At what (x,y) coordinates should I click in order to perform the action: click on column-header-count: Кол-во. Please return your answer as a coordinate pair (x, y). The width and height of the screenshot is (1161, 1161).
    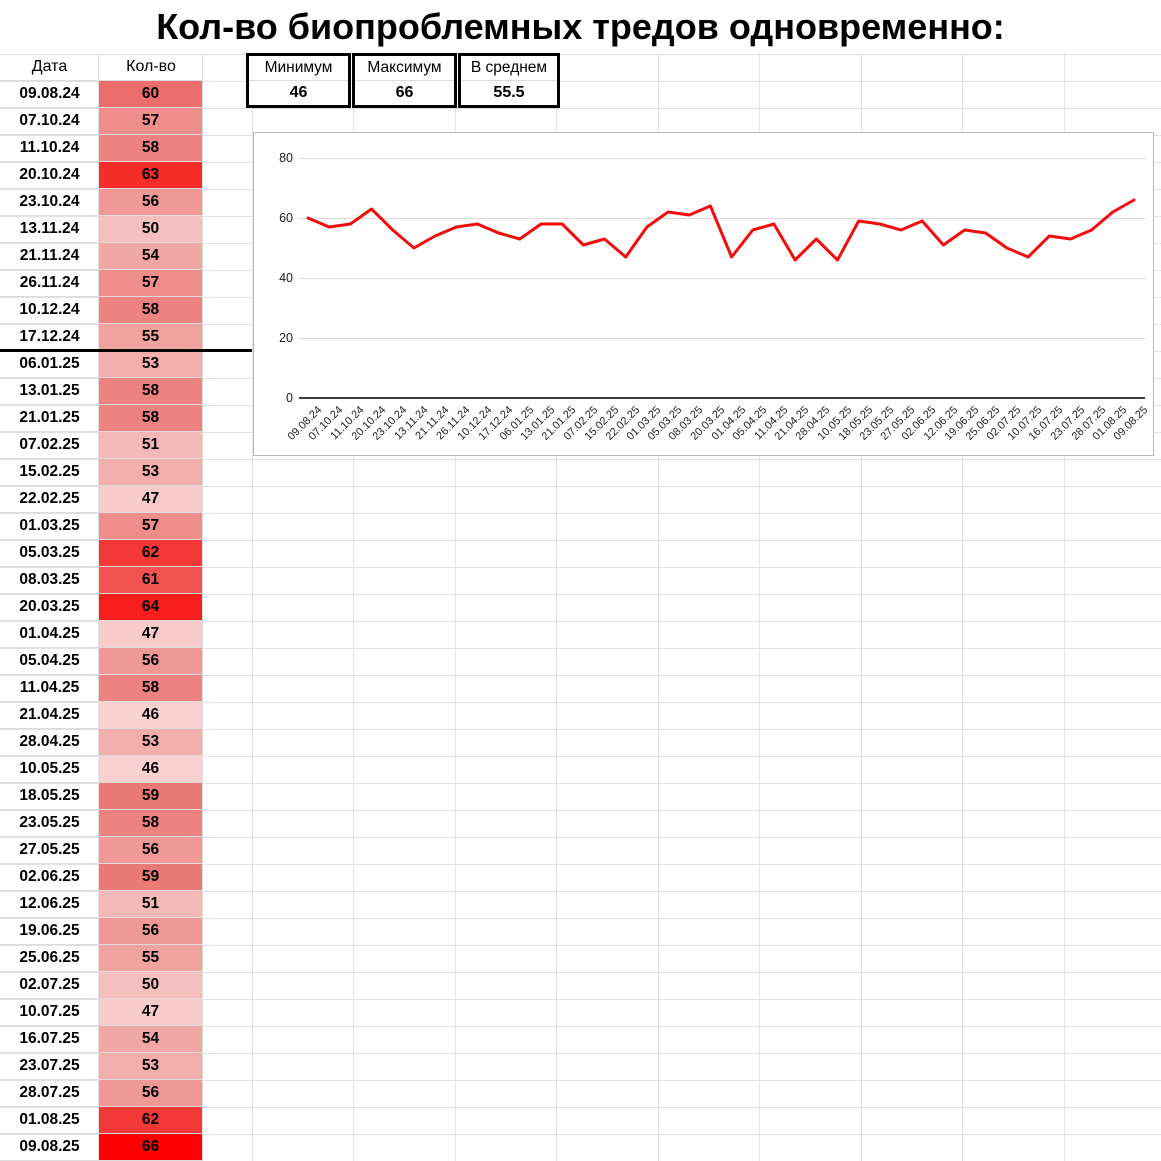
    Looking at the image, I should click on (151, 67).